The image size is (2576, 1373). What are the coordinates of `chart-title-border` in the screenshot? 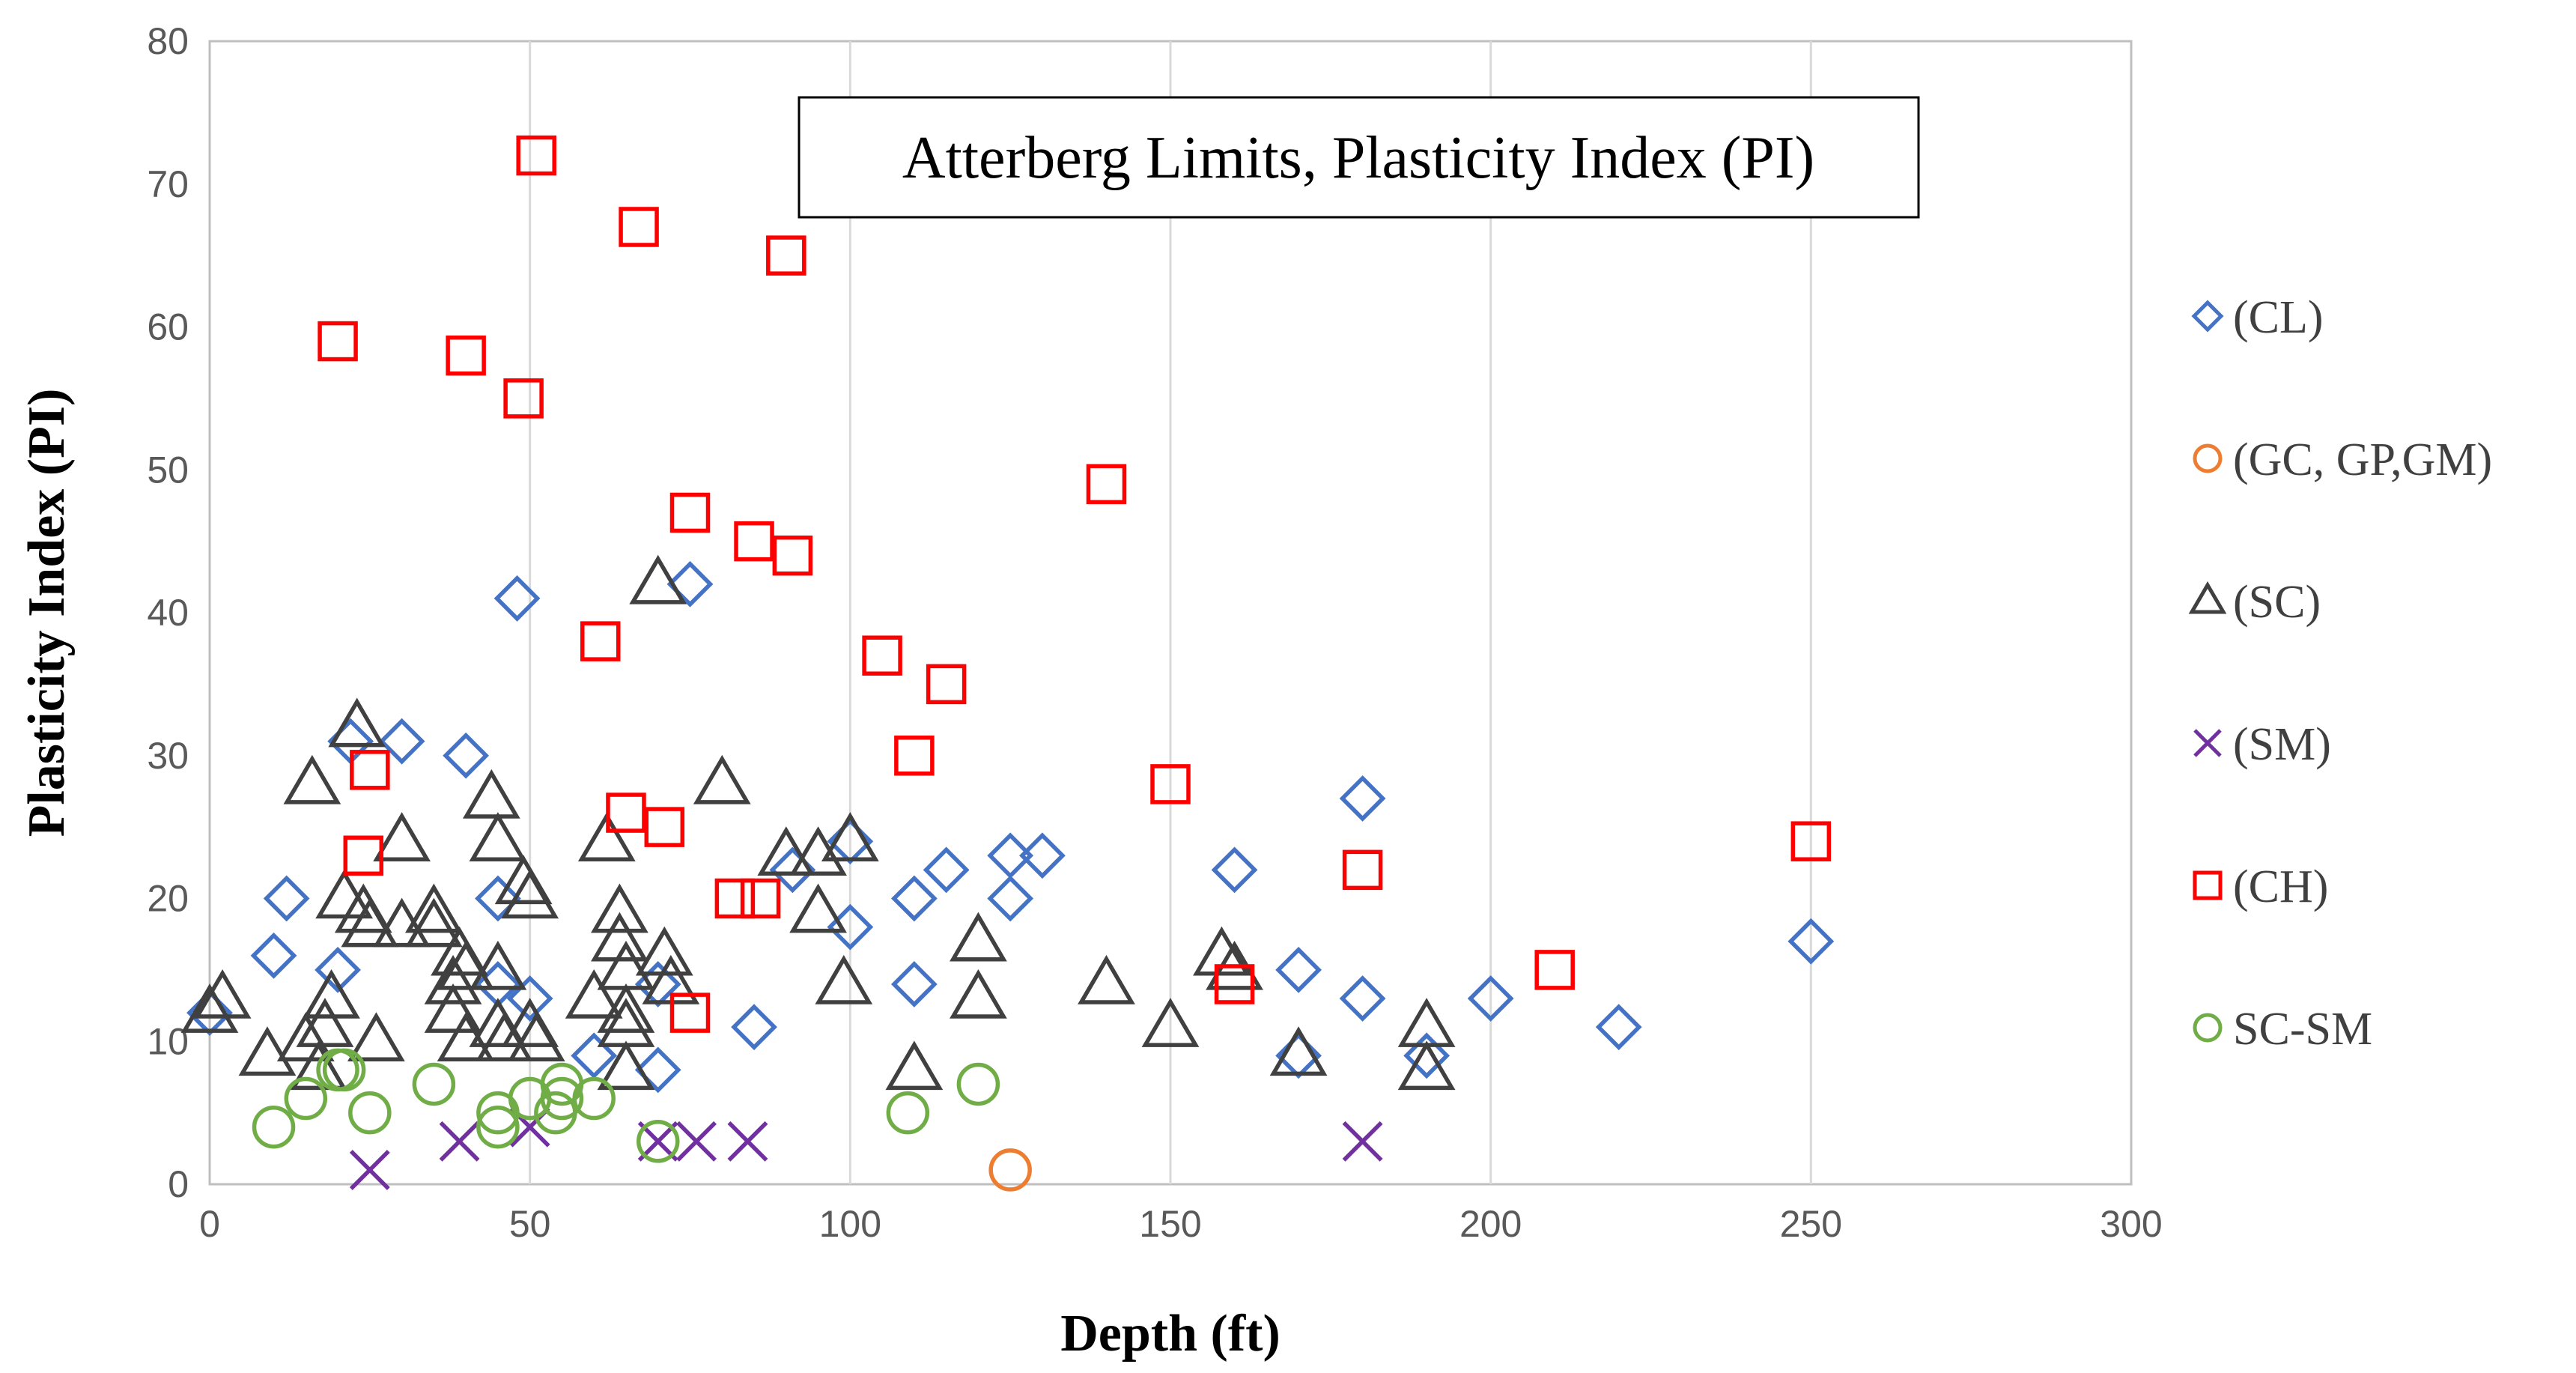 It's located at (1359, 157).